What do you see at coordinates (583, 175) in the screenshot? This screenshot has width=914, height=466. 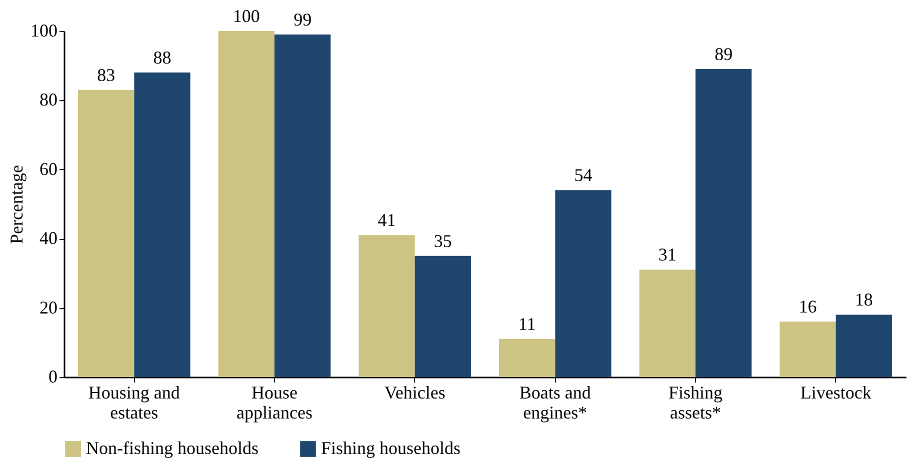 I see `data-label: 54` at bounding box center [583, 175].